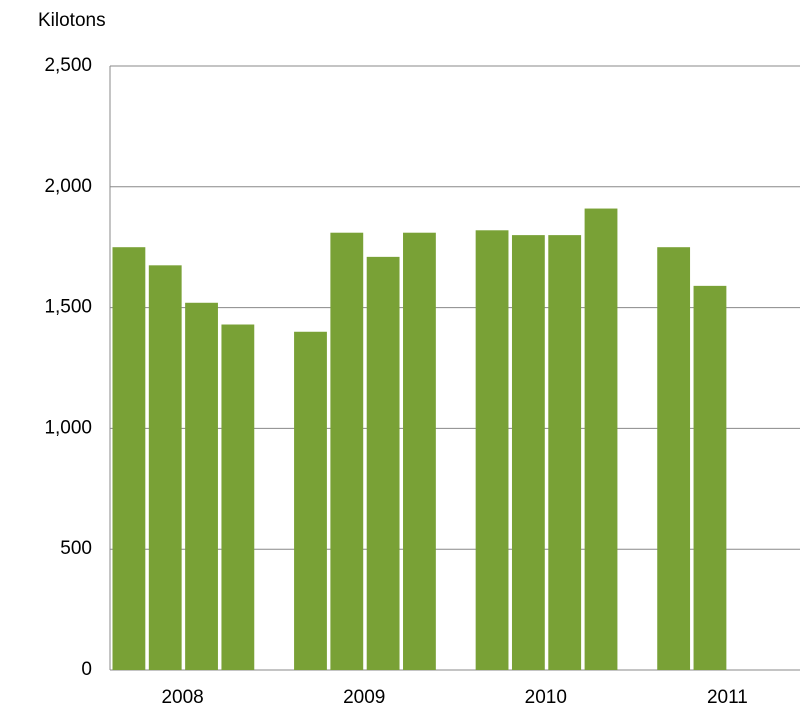 This screenshot has height=719, width=805. Describe the element at coordinates (72, 20) in the screenshot. I see `y-axis-label: Kilotons` at that location.